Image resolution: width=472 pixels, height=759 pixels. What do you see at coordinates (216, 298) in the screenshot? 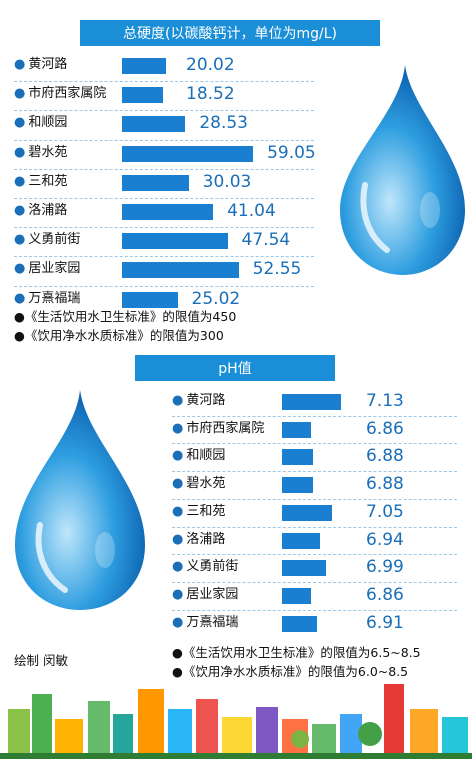
I see `data-label: 25.02` at bounding box center [216, 298].